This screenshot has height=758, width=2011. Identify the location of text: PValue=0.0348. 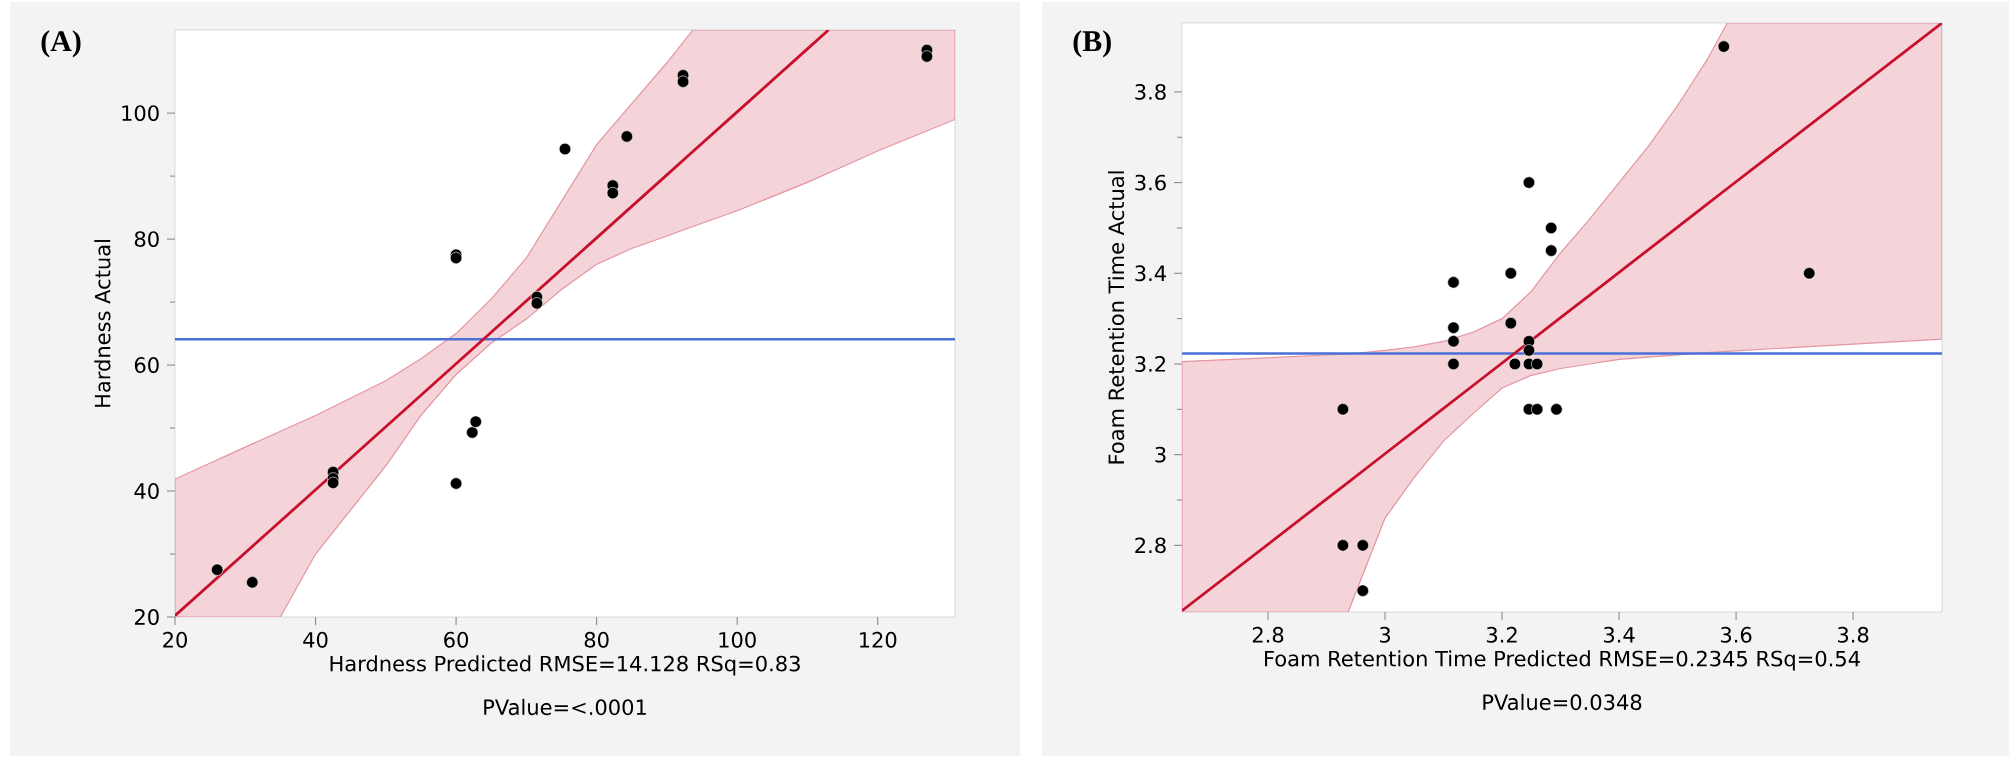
(1562, 702).